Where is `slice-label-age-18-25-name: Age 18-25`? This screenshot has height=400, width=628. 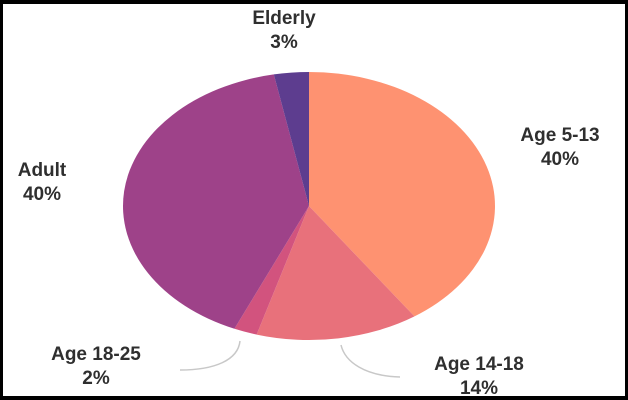
slice-label-age-18-25-name: Age 18-25 is located at coordinates (96, 354).